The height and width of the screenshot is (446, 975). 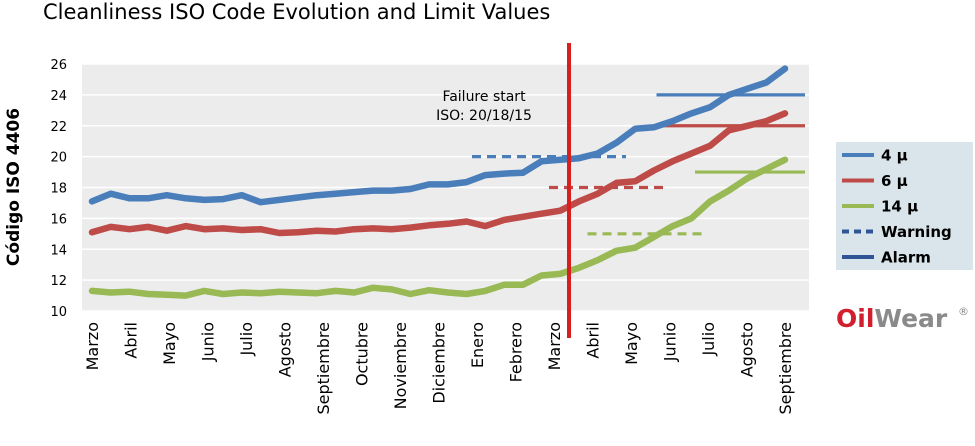 I want to click on x-tick-label: Noviembre, so click(x=400, y=365).